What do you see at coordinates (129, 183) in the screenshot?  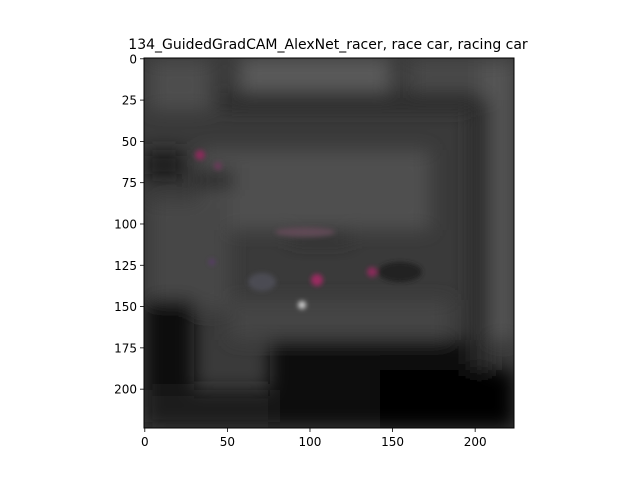 I see `y-tick-label: 75` at bounding box center [129, 183].